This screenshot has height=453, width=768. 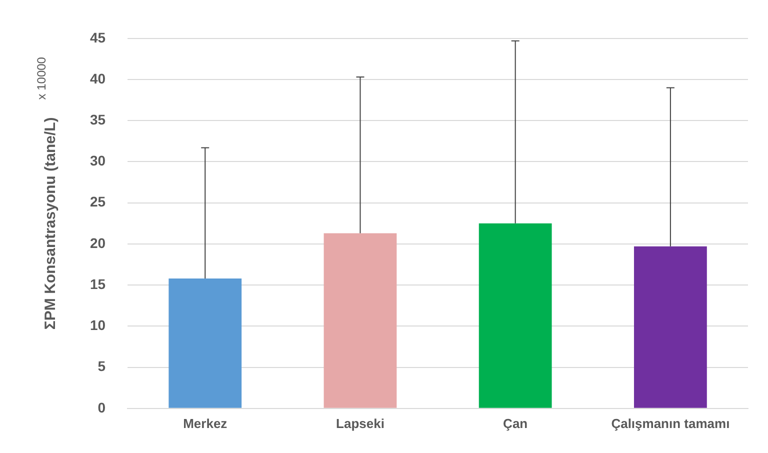 I want to click on x-tick-label: Çan, so click(x=515, y=423).